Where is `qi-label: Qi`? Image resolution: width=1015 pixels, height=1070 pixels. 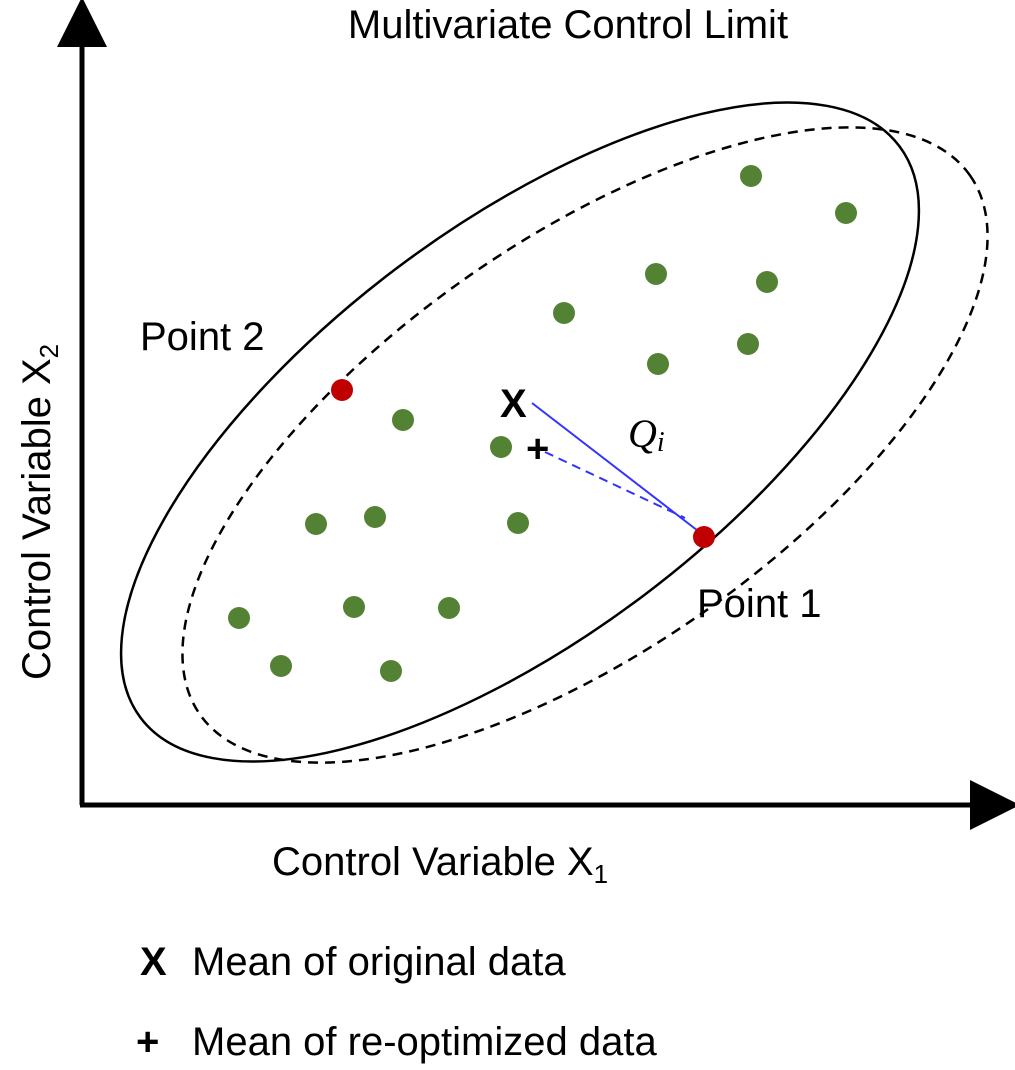
qi-label: Qi is located at coordinates (646, 434).